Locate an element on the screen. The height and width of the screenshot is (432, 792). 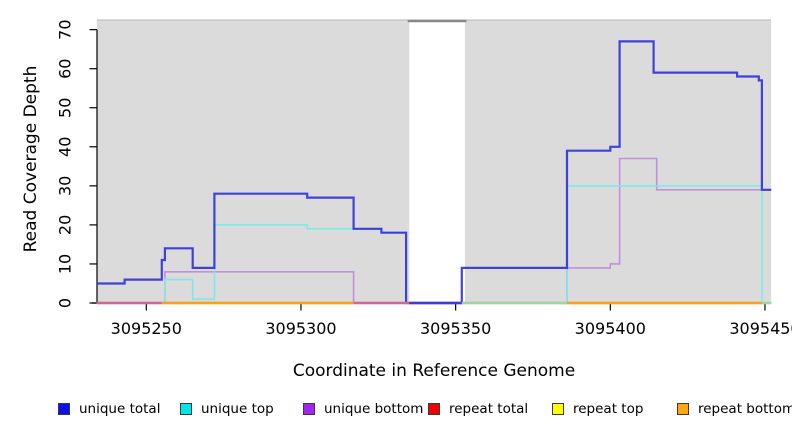
unique-bottom-swatch-icon is located at coordinates (309, 409).